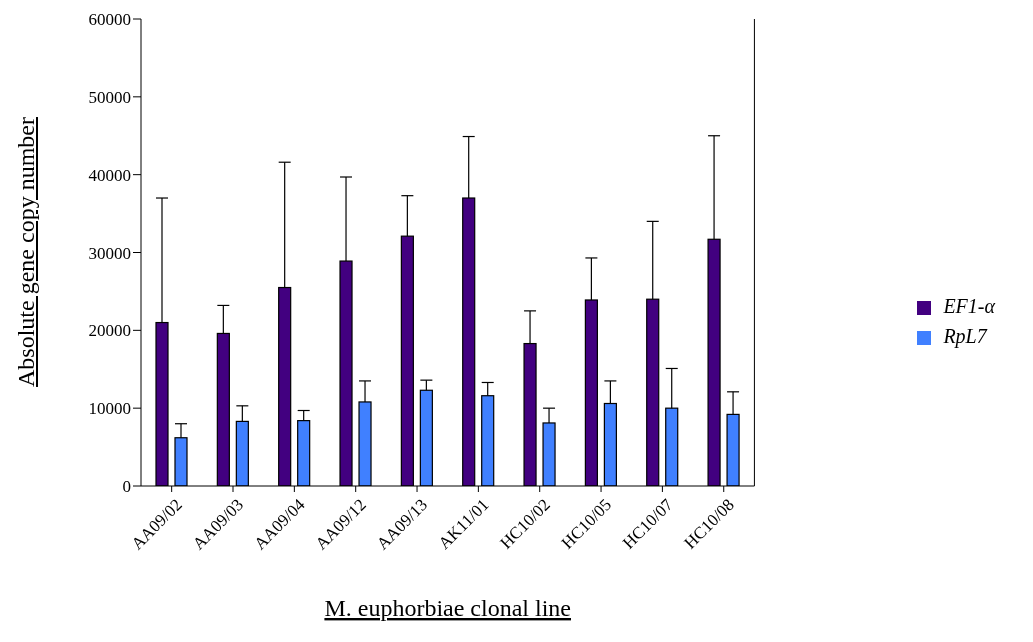  I want to click on y-tick-label: 50000, so click(109, 97).